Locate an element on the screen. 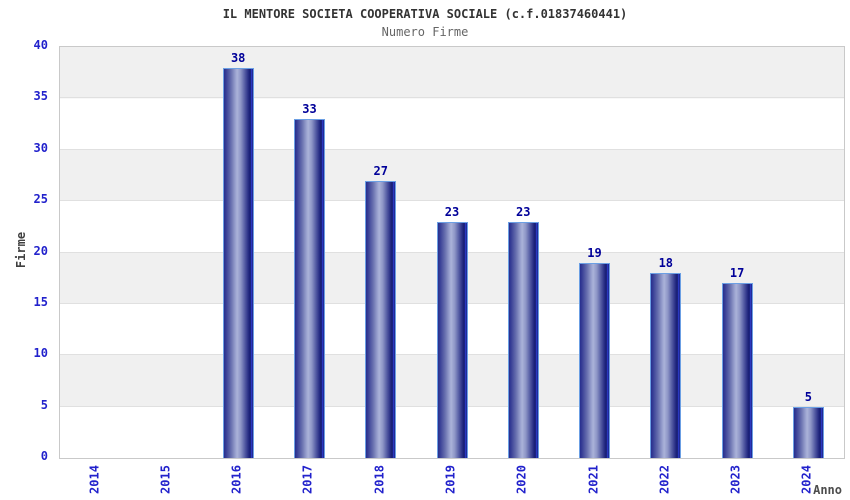 The height and width of the screenshot is (500, 850). bar-2022 is located at coordinates (666, 365).